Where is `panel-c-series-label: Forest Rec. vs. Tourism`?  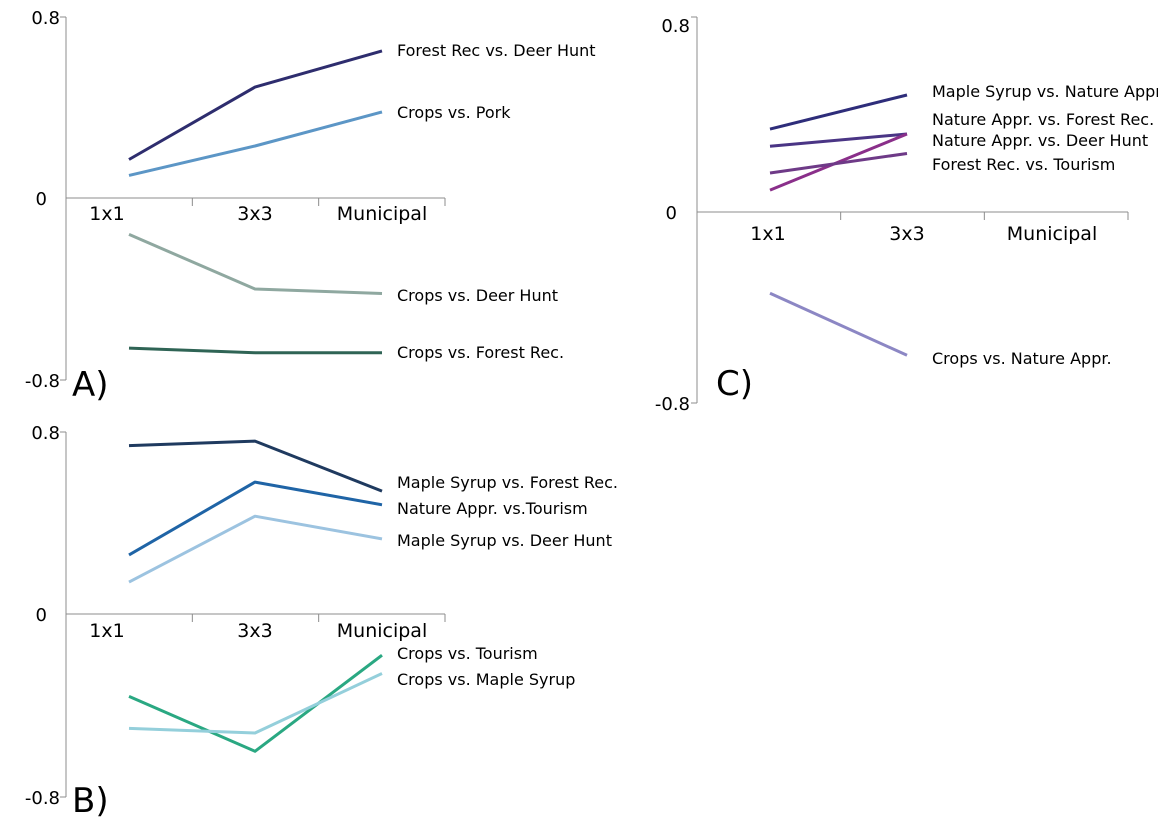
panel-c-series-label: Forest Rec. vs. Tourism is located at coordinates (1023, 164).